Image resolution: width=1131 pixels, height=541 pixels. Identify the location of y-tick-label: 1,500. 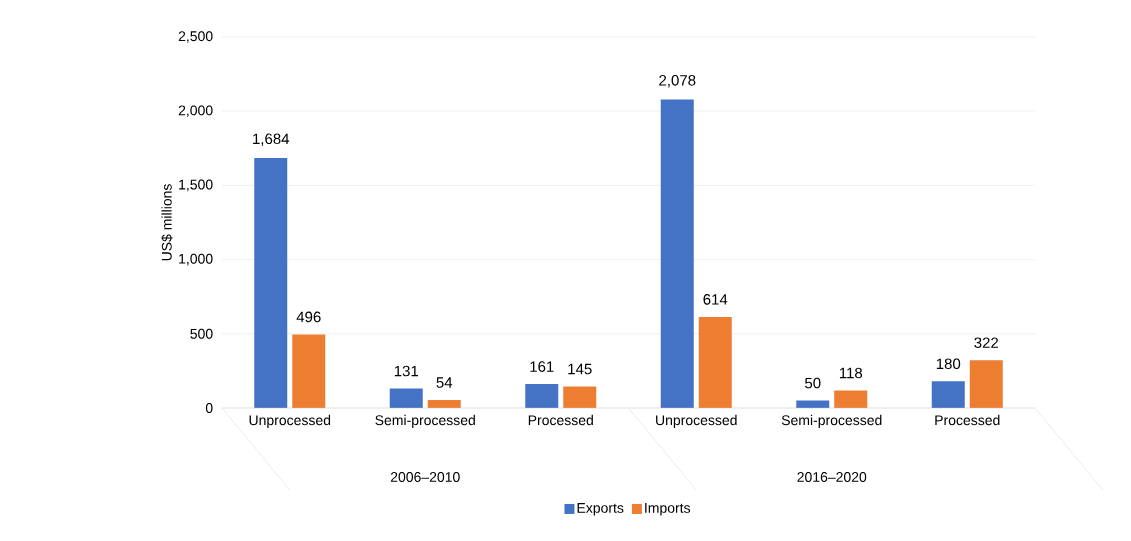
(196, 185).